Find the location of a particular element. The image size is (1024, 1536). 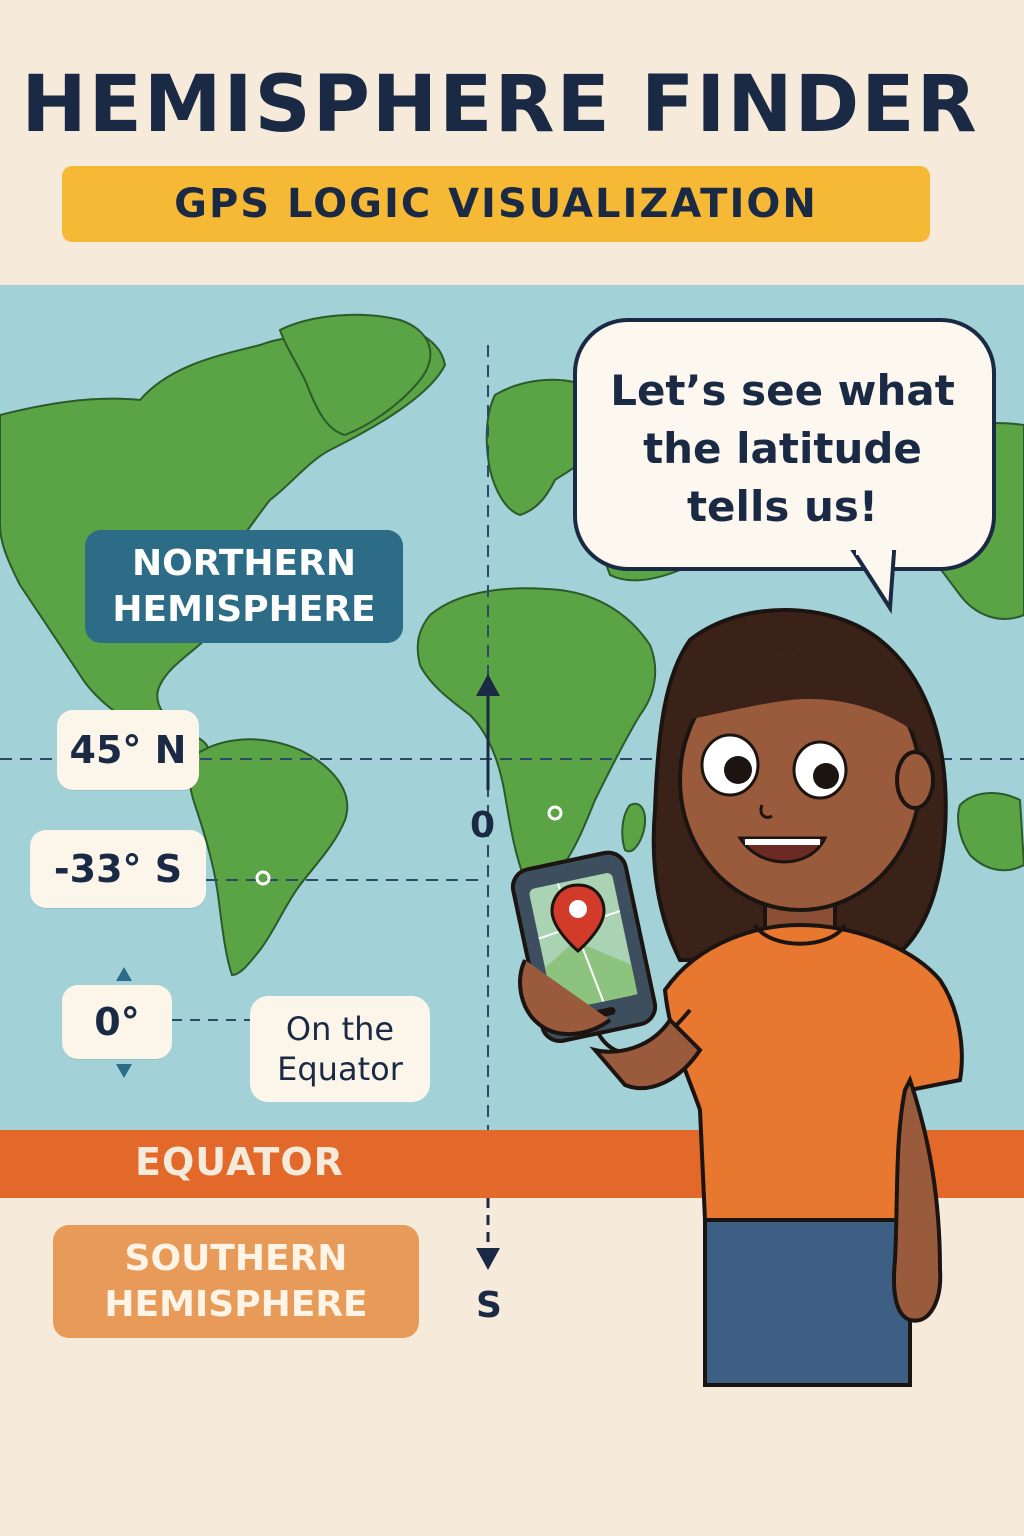

northern-hemisphere-label: NORTHERN HEMISPHERE is located at coordinates (244, 586).